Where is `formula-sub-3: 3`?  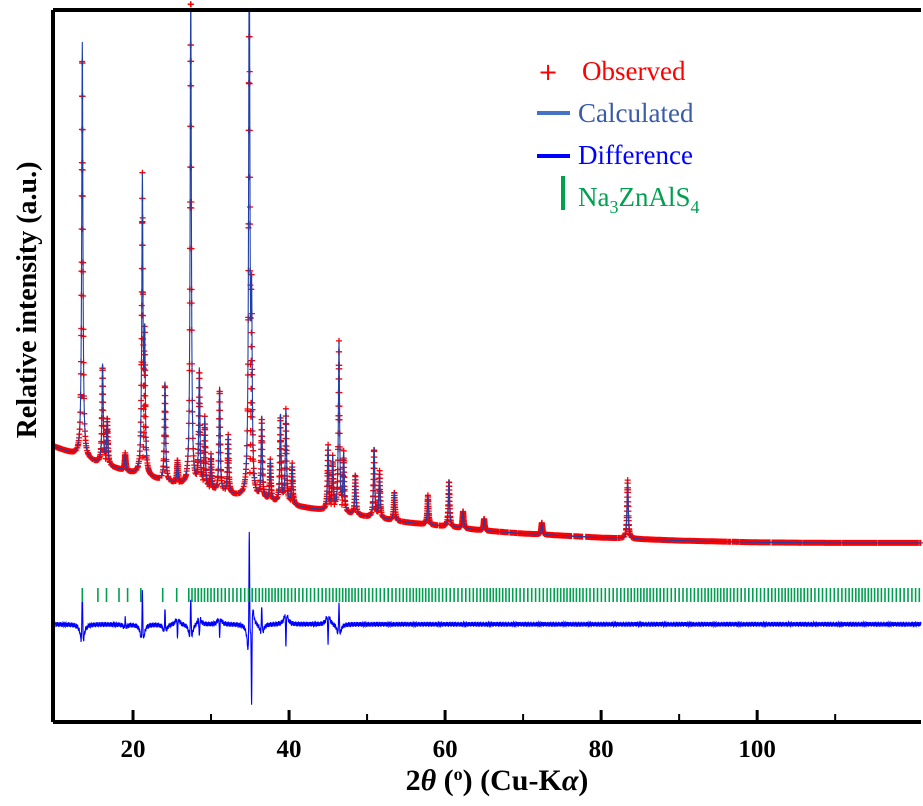
formula-sub-3: 3 is located at coordinates (613, 207).